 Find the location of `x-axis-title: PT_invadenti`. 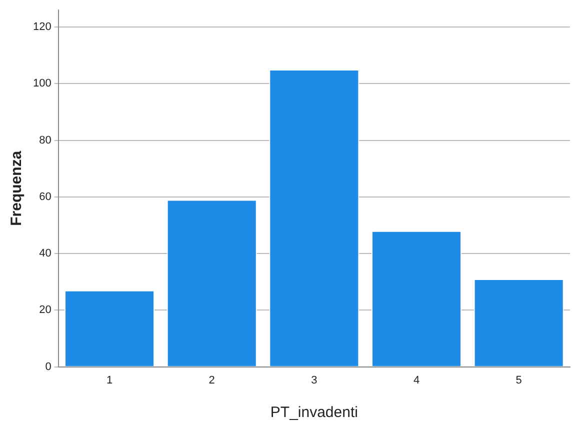

x-axis-title: PT_invadenti is located at coordinates (314, 413).